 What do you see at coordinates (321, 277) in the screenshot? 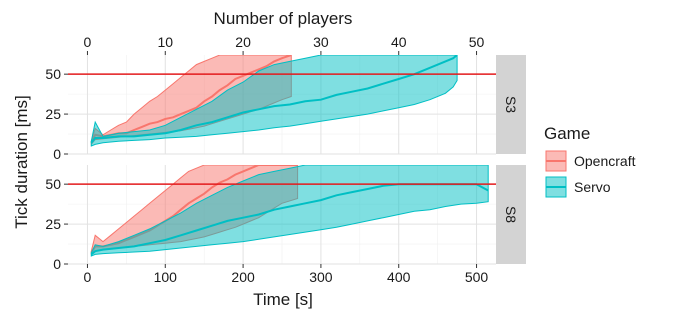
I see `x-tick-label: 300` at bounding box center [321, 277].